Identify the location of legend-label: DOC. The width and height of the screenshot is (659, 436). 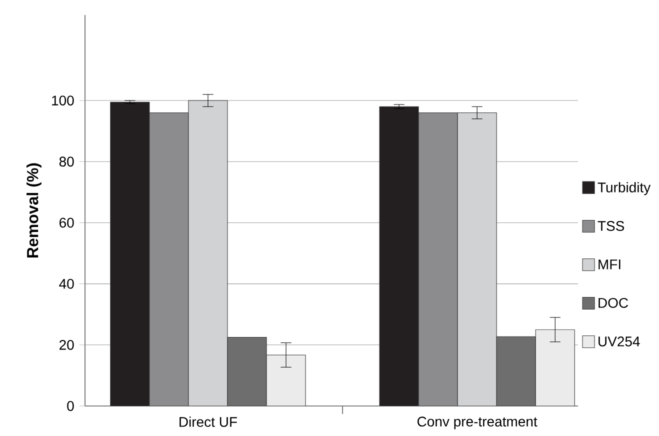
(613, 303).